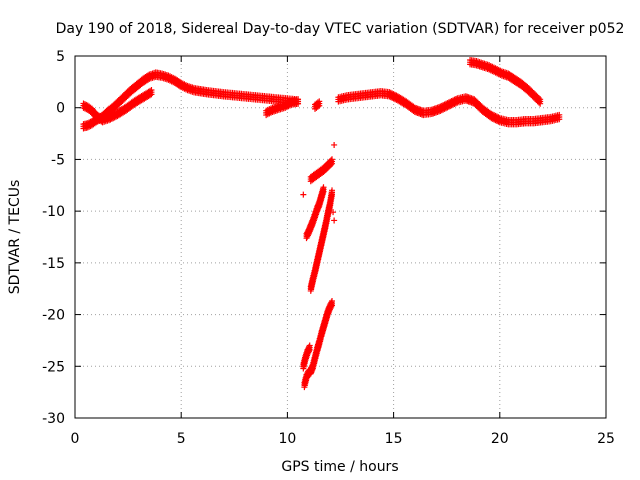  Describe the element at coordinates (394, 439) in the screenshot. I see `x-tick-label: 15` at that location.